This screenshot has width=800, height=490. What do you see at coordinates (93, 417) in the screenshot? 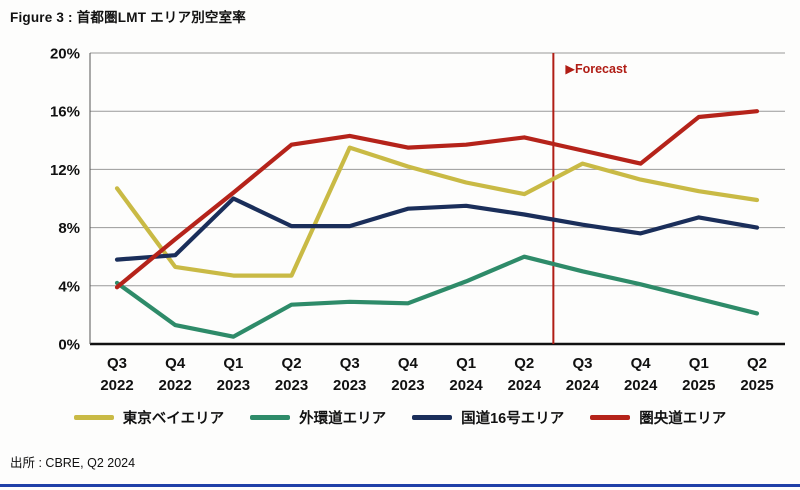
I see `legend-swatch-tokyo-bay-area` at bounding box center [93, 417].